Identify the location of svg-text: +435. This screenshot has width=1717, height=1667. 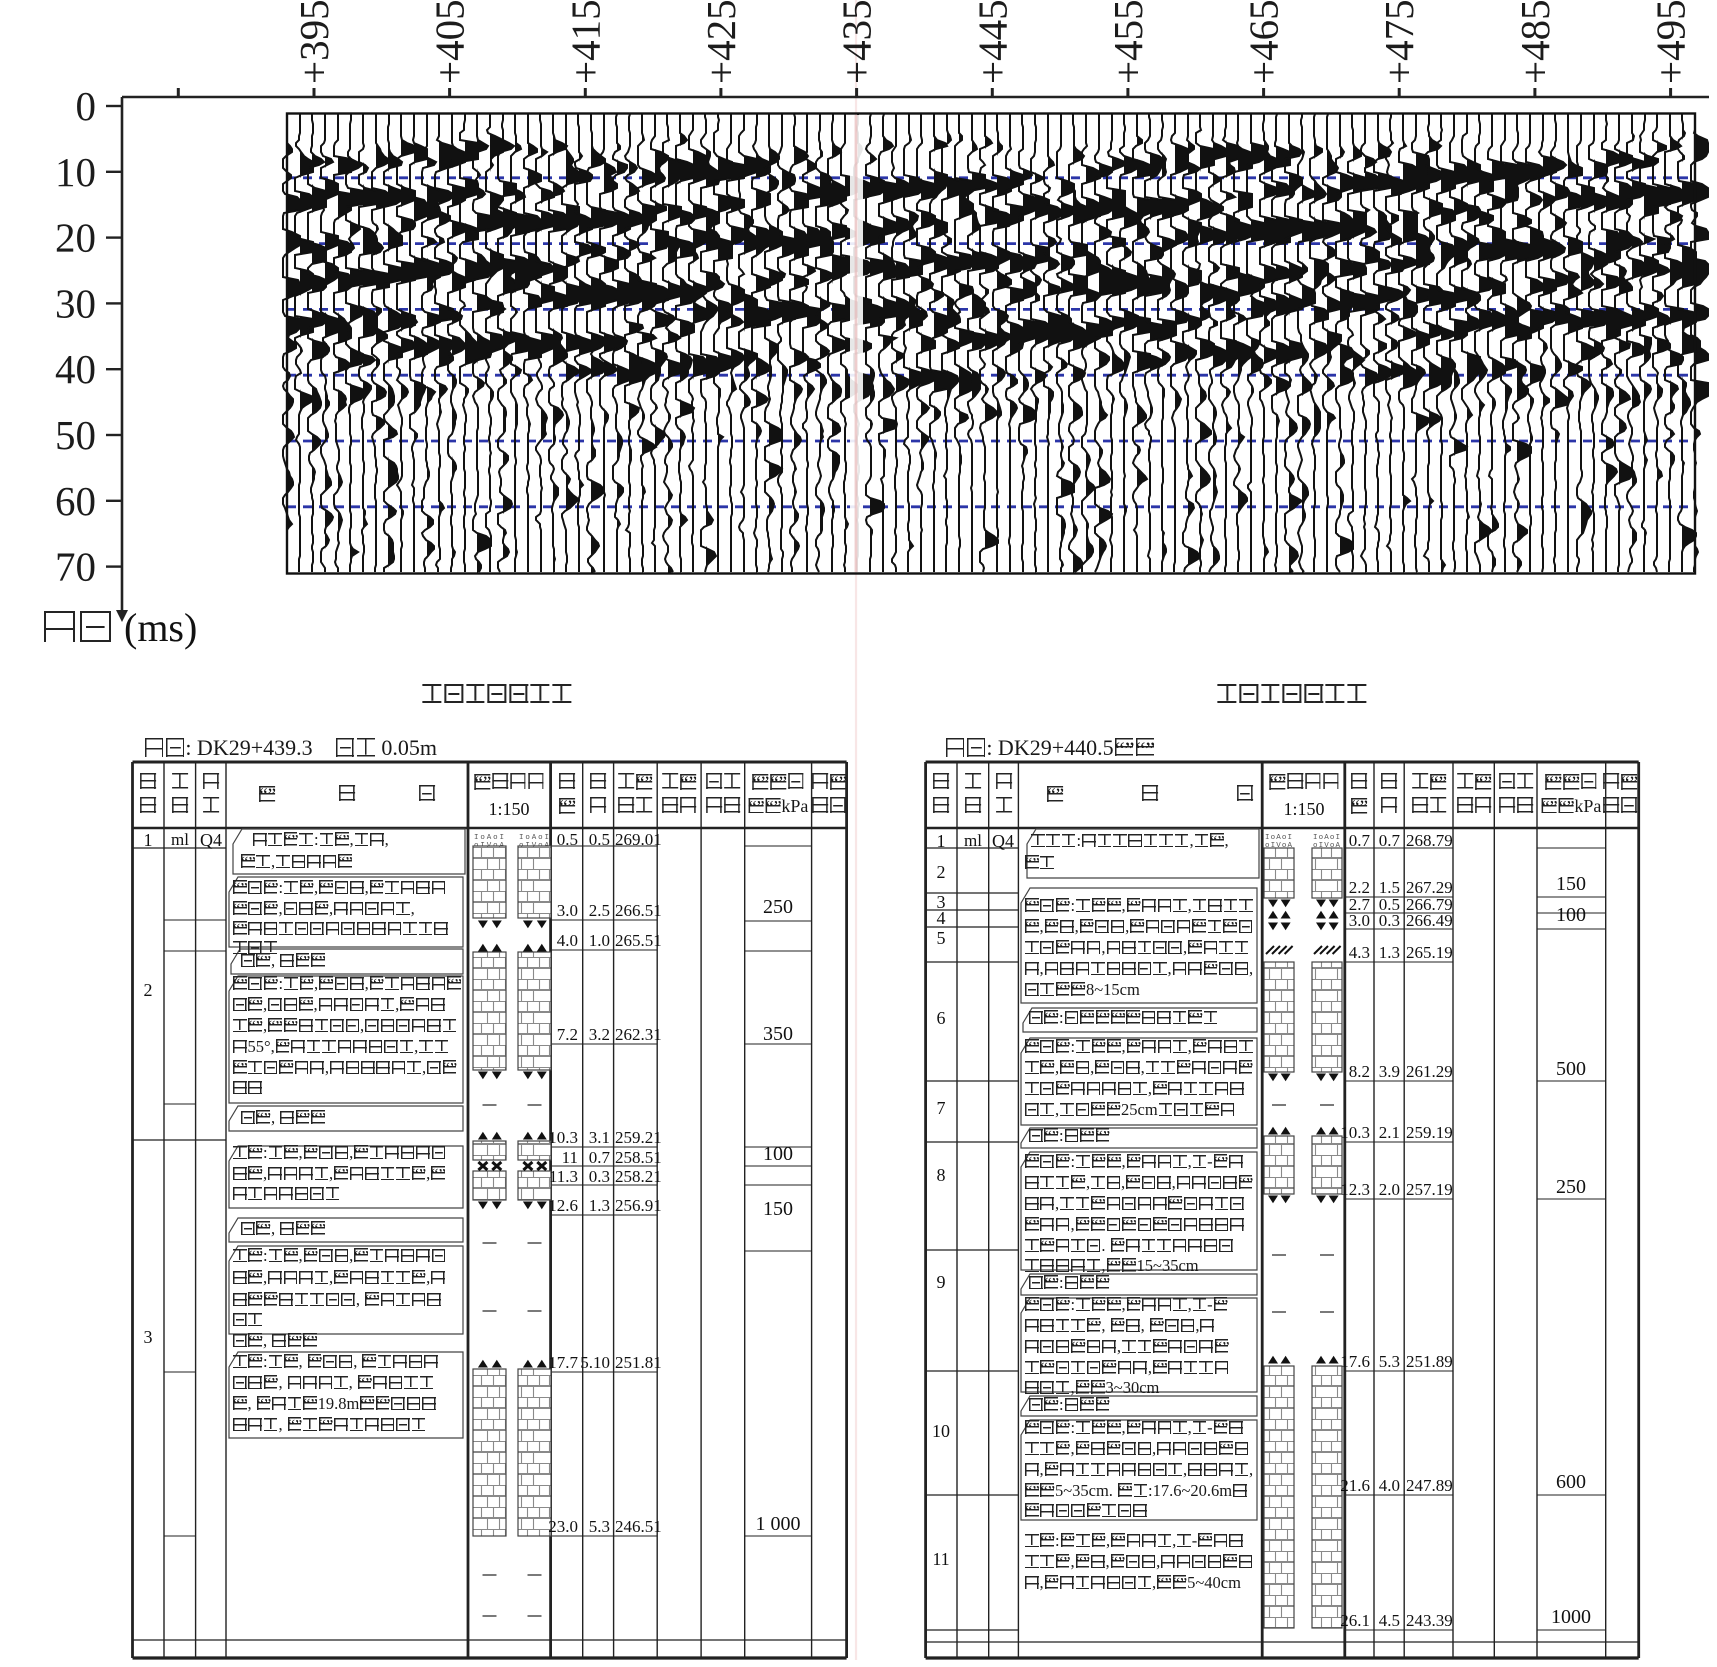
(857, 42).